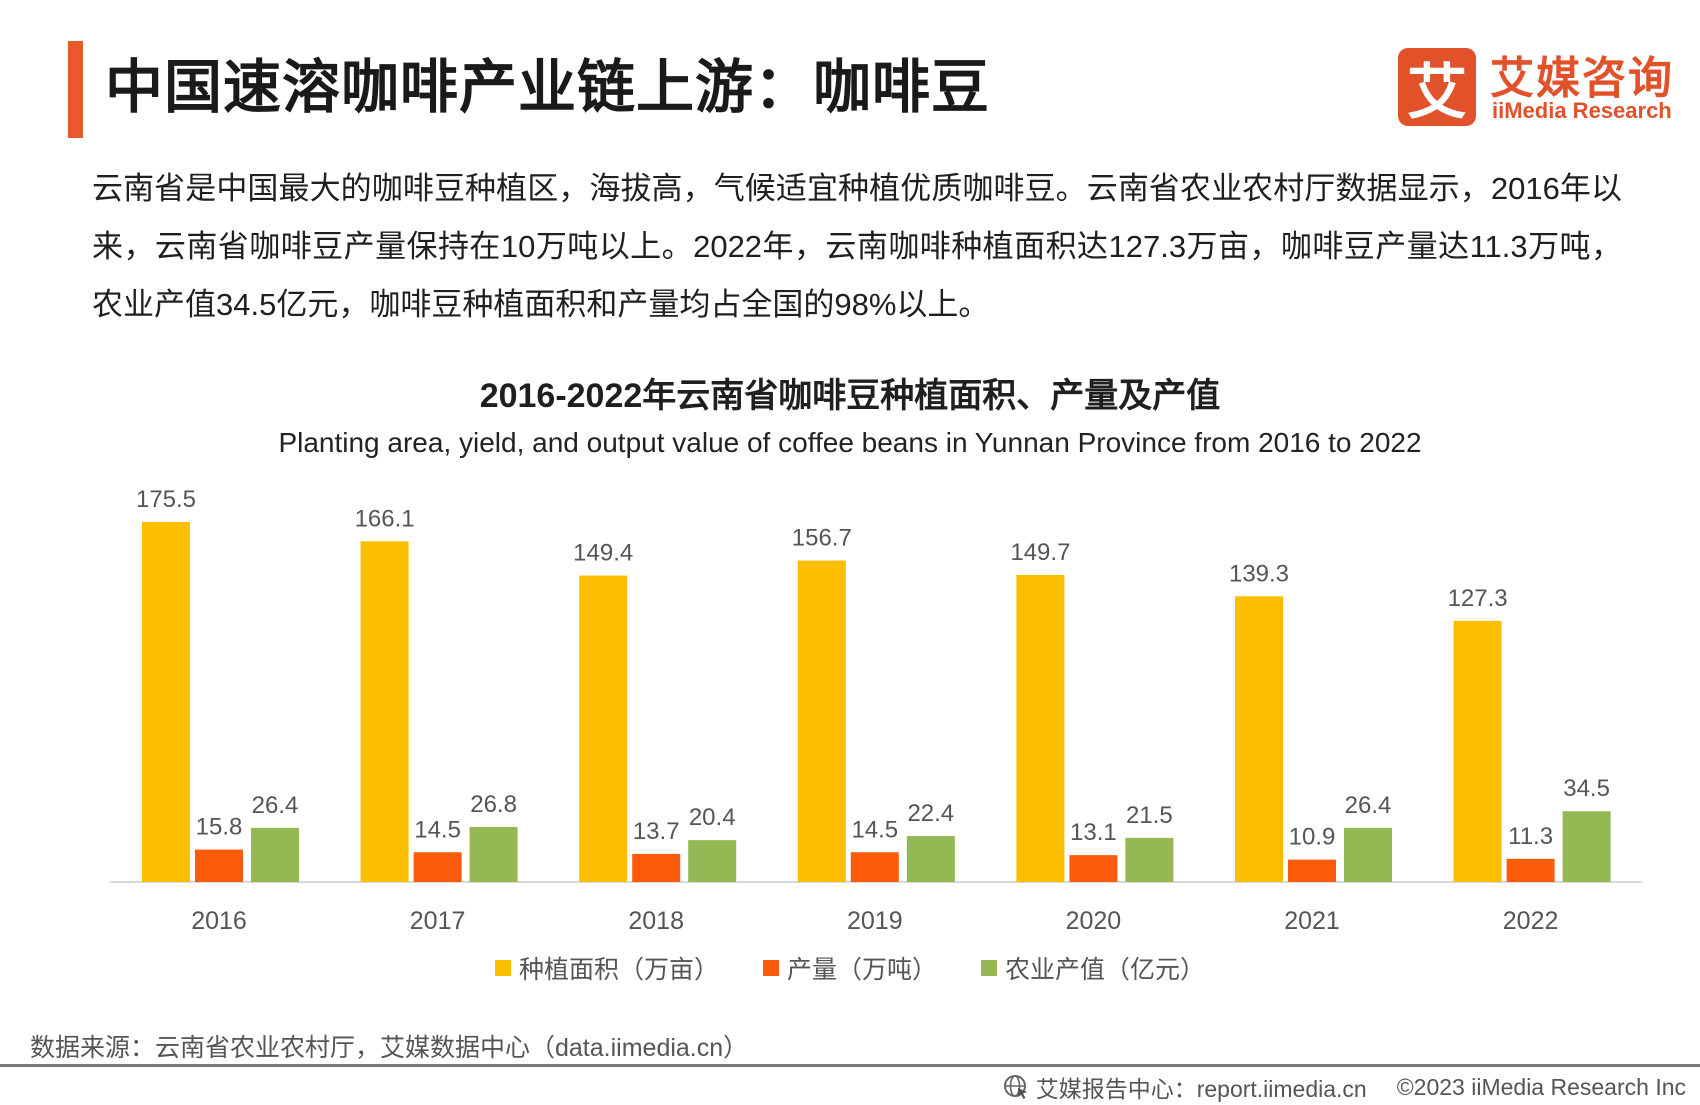  What do you see at coordinates (656, 867) in the screenshot?
I see `bar-yield-2018` at bounding box center [656, 867].